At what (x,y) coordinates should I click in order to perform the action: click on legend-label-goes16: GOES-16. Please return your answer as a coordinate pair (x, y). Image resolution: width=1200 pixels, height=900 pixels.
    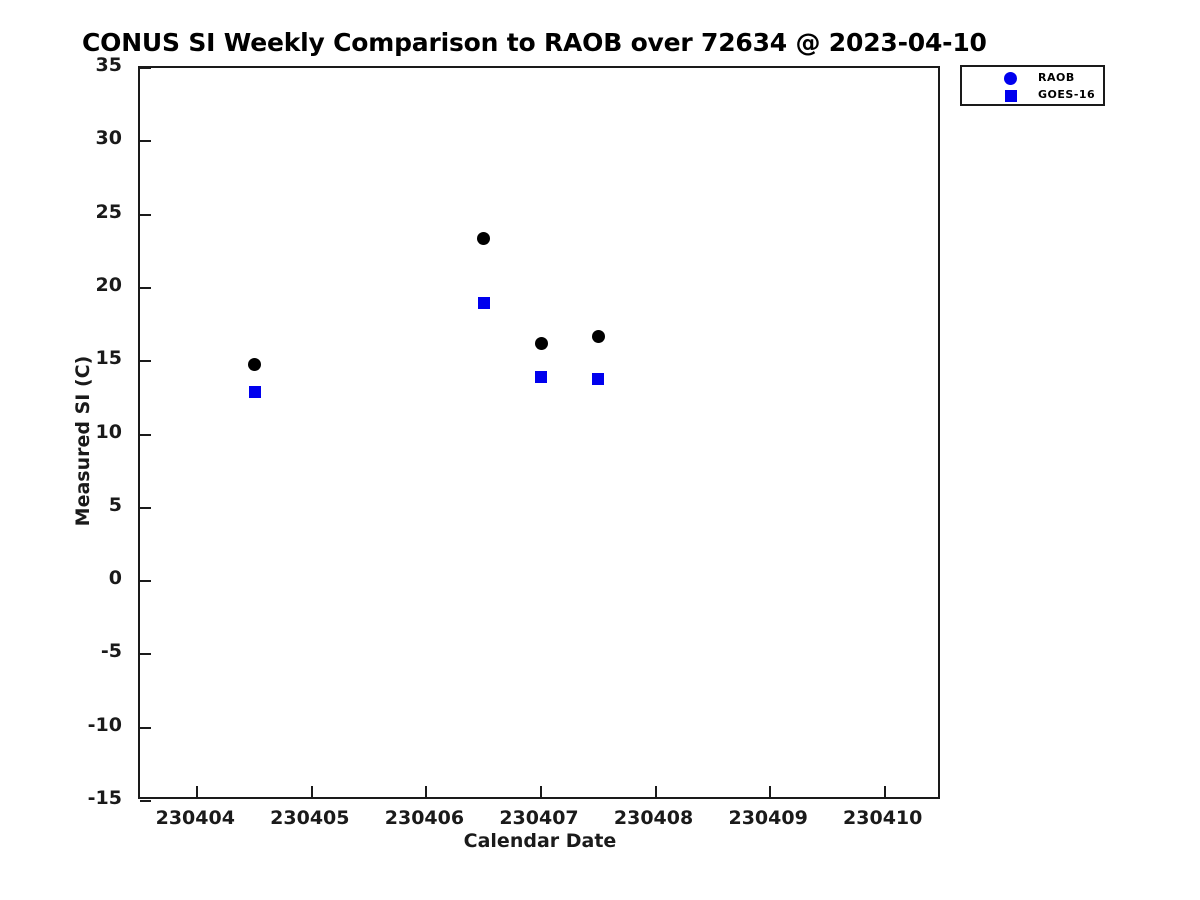
    Looking at the image, I should click on (1067, 94).